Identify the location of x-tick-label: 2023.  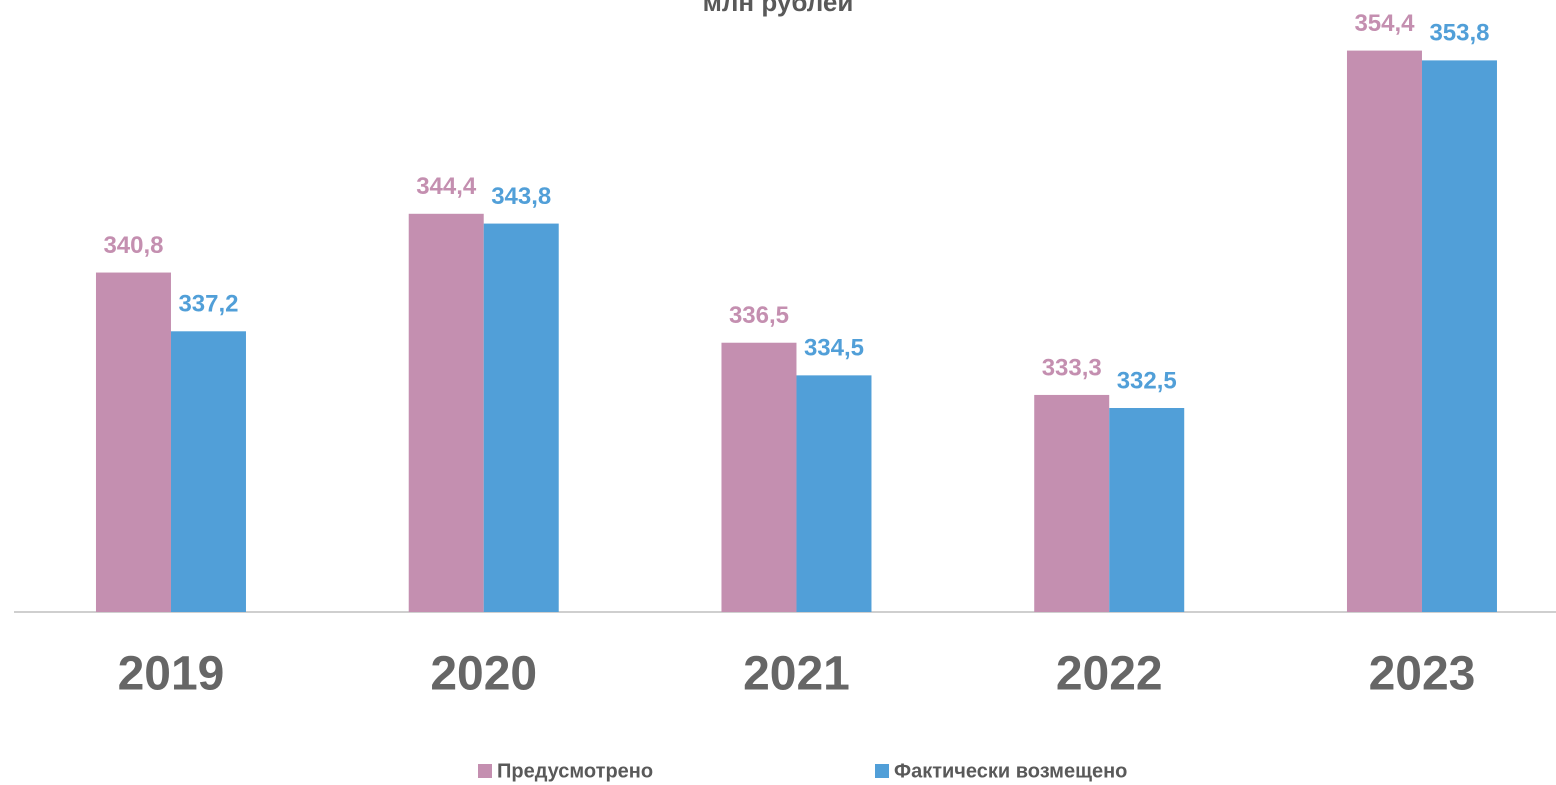
(1422, 674).